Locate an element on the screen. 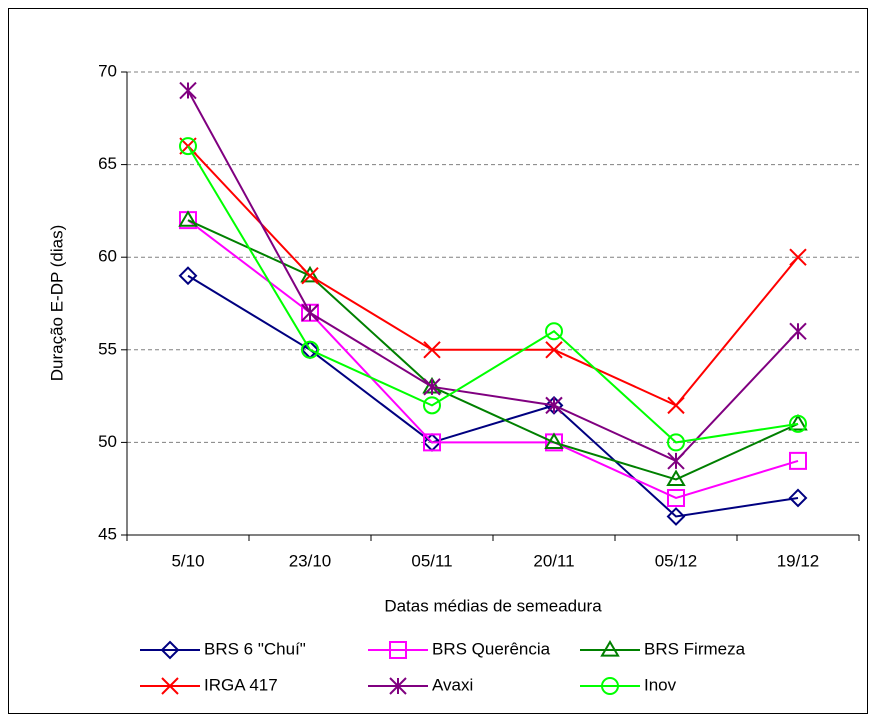 The width and height of the screenshot is (869, 715). x-tick-label: 05/12 is located at coordinates (676, 560).